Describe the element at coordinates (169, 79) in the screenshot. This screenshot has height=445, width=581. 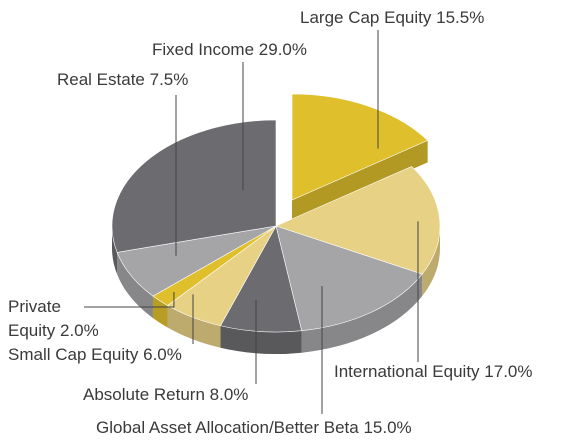
I see `value-label: 7.5%` at that location.